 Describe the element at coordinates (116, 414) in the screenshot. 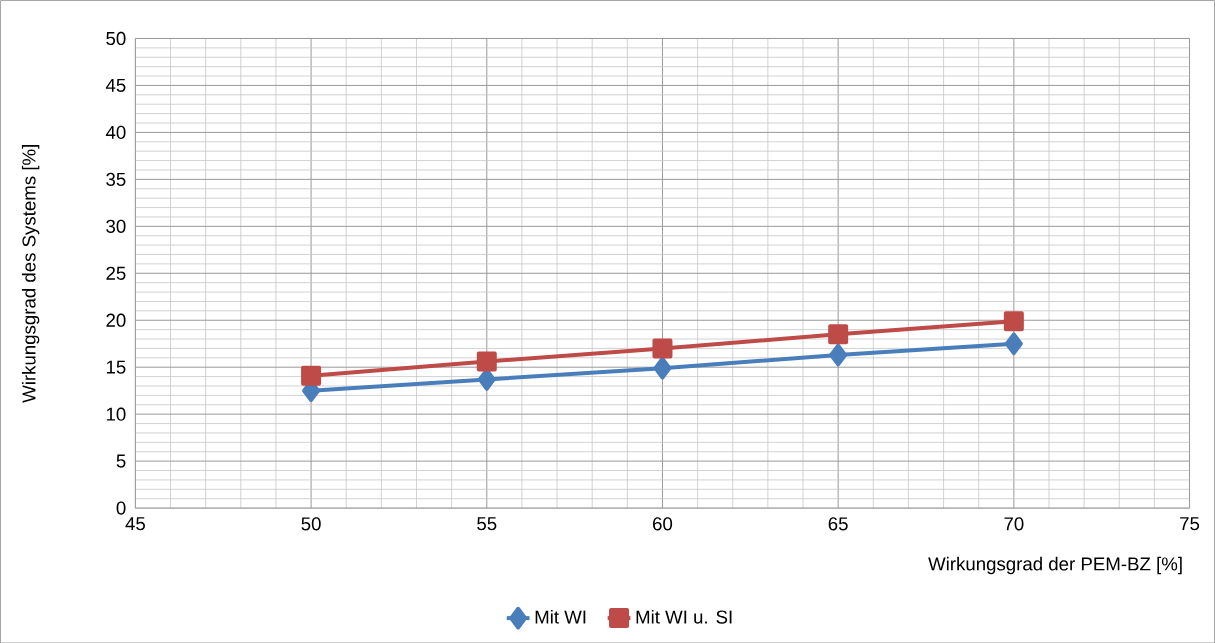

I see `y-tick-label: 10` at that location.